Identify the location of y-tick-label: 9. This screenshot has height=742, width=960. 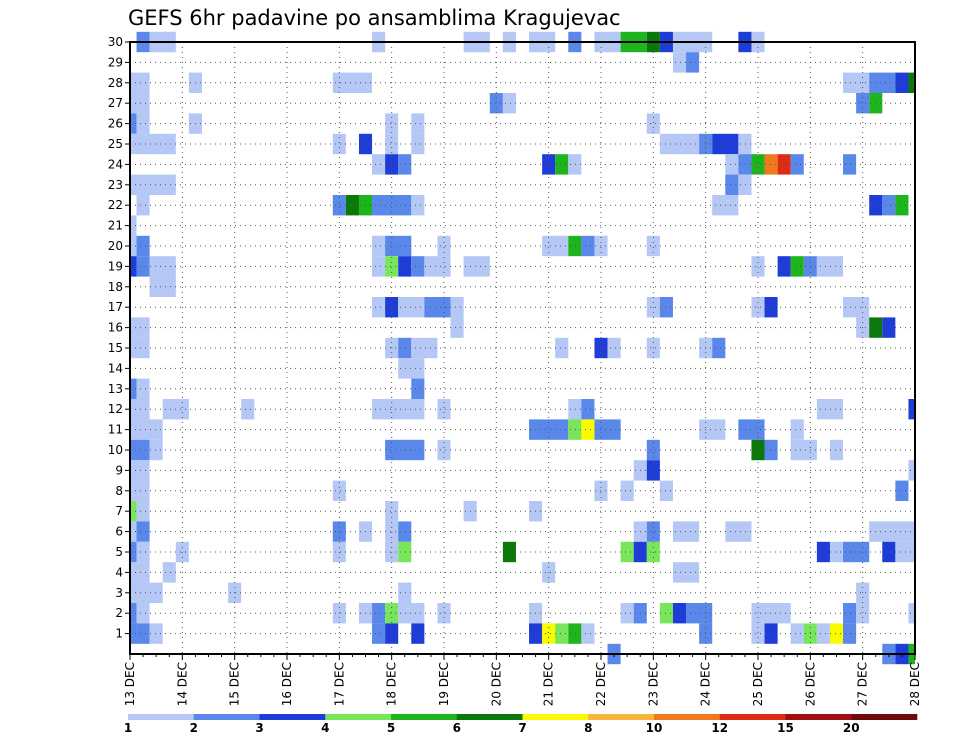
(119, 470).